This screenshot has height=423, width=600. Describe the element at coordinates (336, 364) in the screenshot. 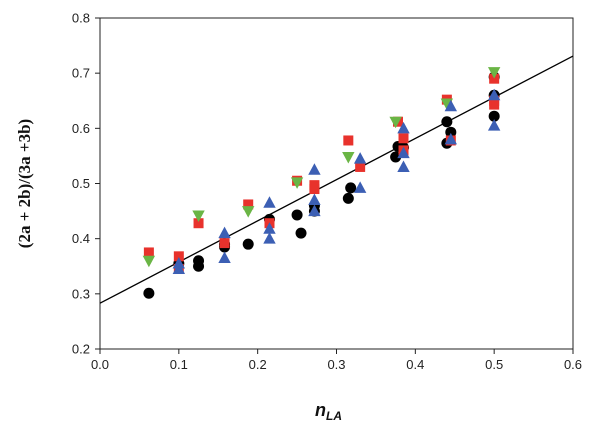

I see `x-tick-label: 0.3` at that location.